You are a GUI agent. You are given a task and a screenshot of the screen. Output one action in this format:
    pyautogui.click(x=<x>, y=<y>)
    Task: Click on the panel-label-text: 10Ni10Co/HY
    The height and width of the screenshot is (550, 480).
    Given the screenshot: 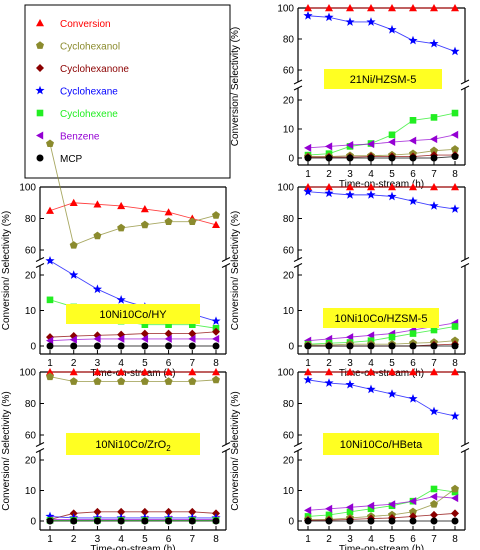 What is the action you would take?
    pyautogui.click(x=133, y=315)
    